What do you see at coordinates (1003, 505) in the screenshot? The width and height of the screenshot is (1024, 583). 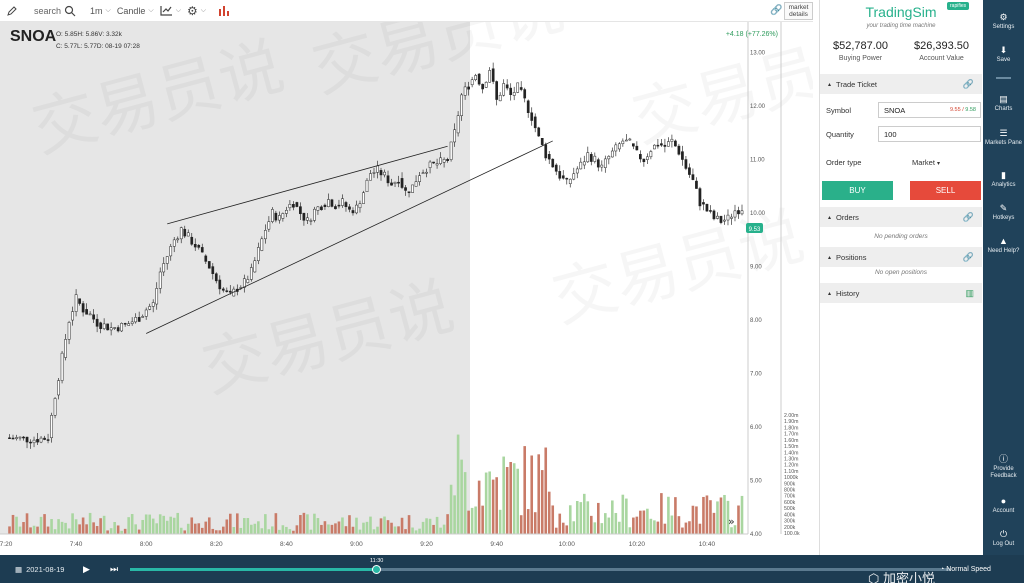 I see `sidebar-item-account: ● Account` at bounding box center [1003, 505].